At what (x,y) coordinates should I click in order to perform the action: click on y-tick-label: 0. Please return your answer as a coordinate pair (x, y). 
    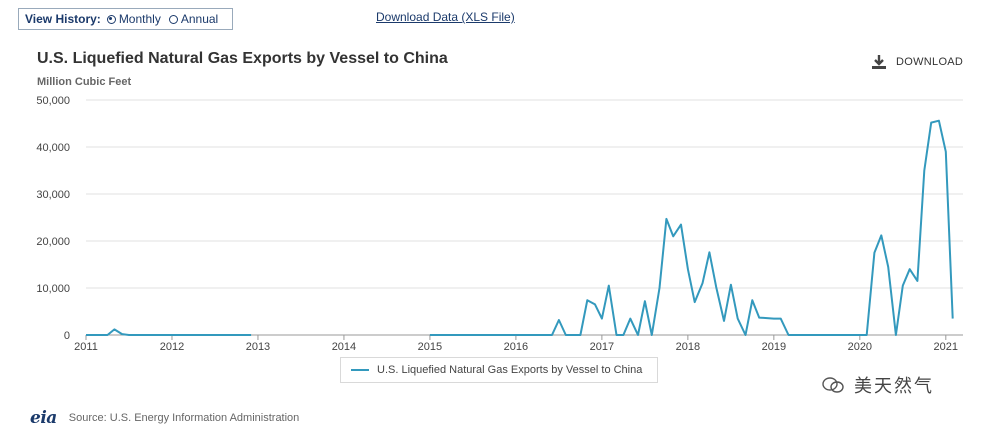
    Looking at the image, I should click on (67, 336).